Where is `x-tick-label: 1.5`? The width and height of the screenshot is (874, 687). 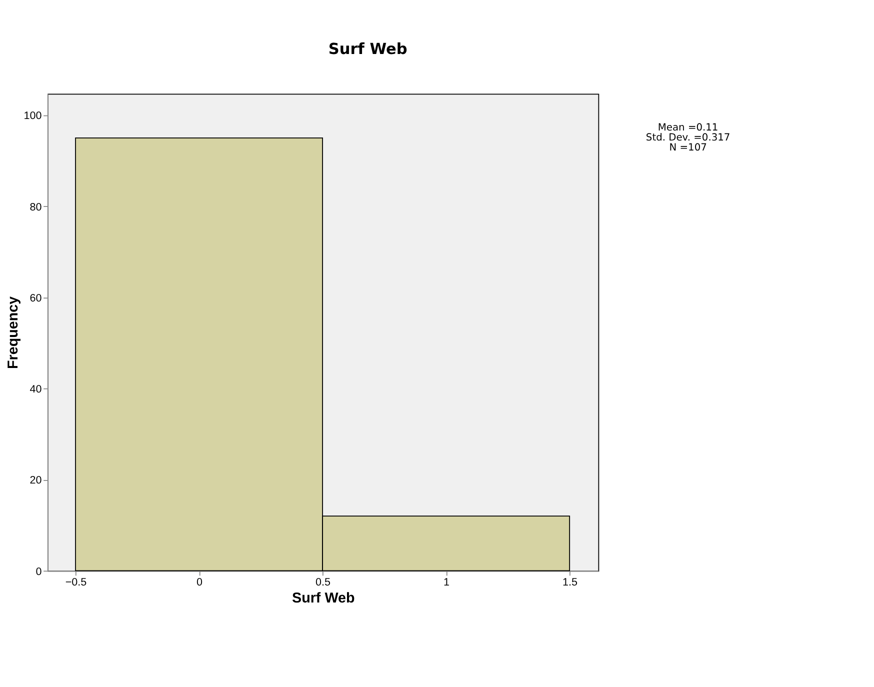 x-tick-label: 1.5 is located at coordinates (570, 582).